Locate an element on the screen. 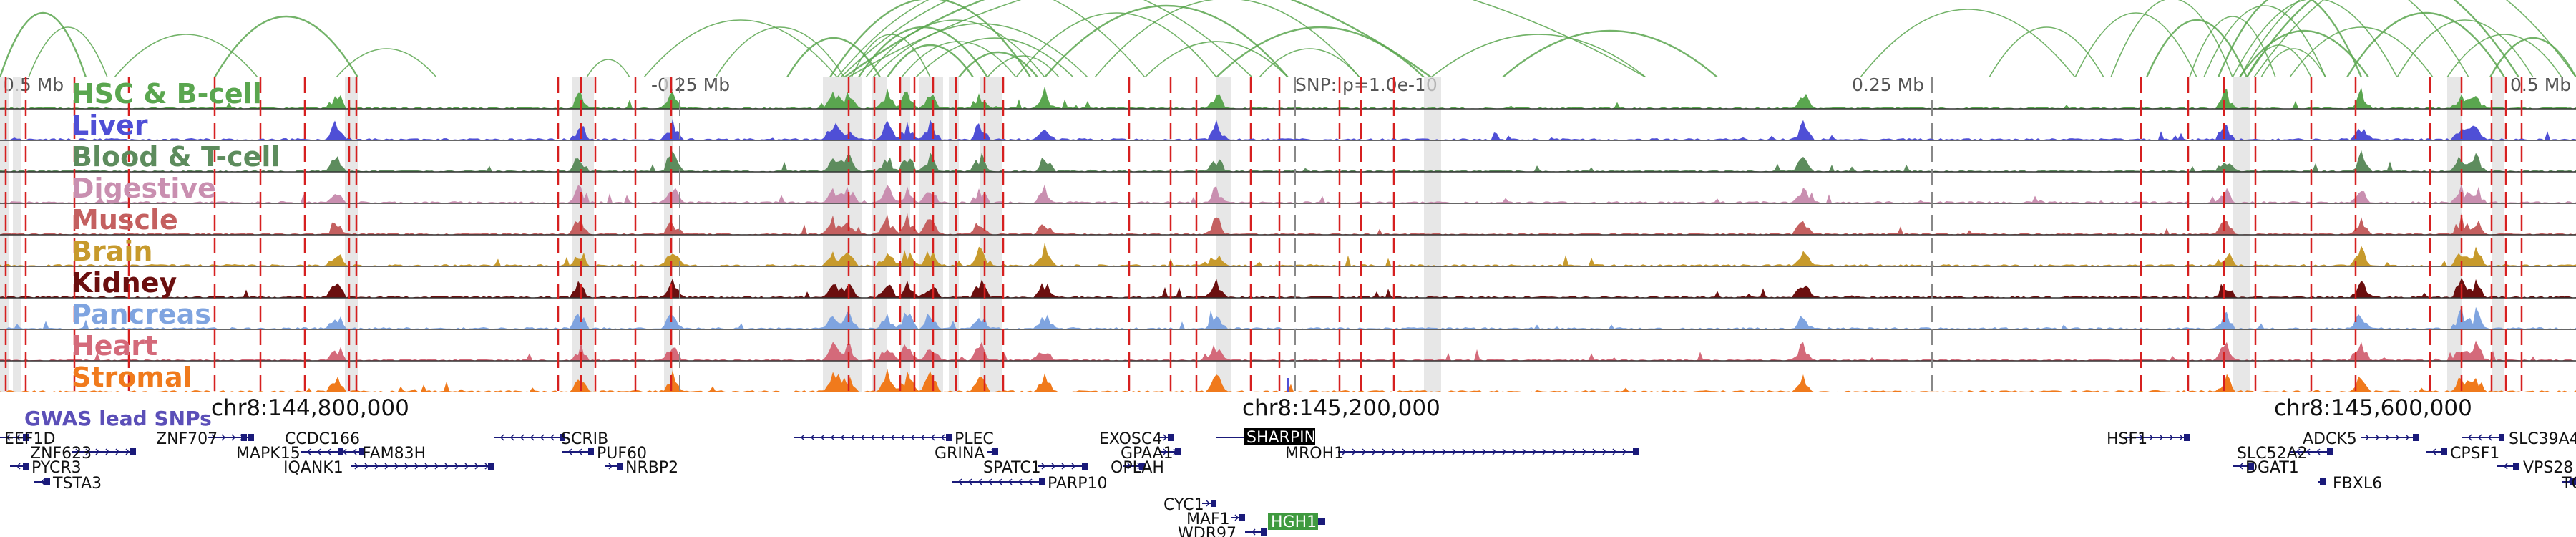 This screenshot has height=537, width=2576. gene-label: PYCR3 is located at coordinates (56, 468).